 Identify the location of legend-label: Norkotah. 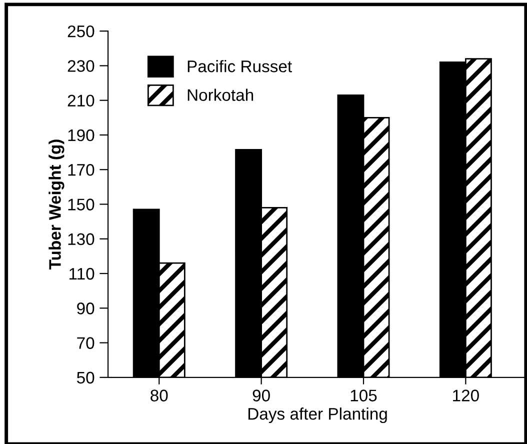
(221, 94).